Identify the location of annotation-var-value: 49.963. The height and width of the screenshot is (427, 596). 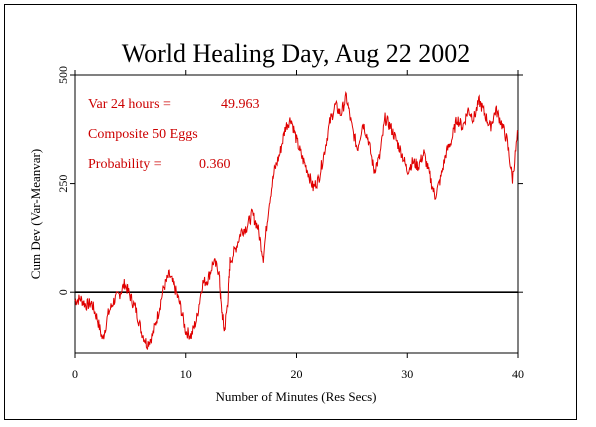
(240, 104).